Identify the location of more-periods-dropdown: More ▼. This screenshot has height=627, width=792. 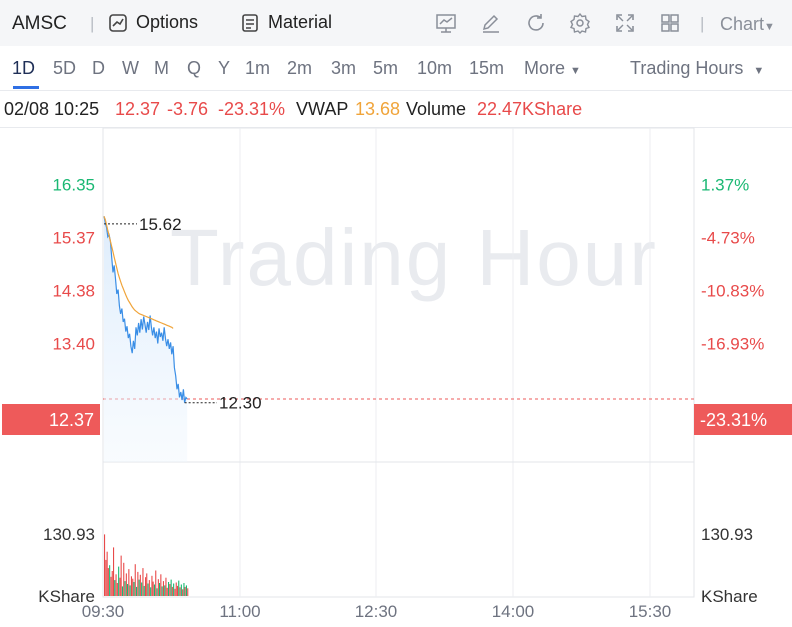
(552, 68).